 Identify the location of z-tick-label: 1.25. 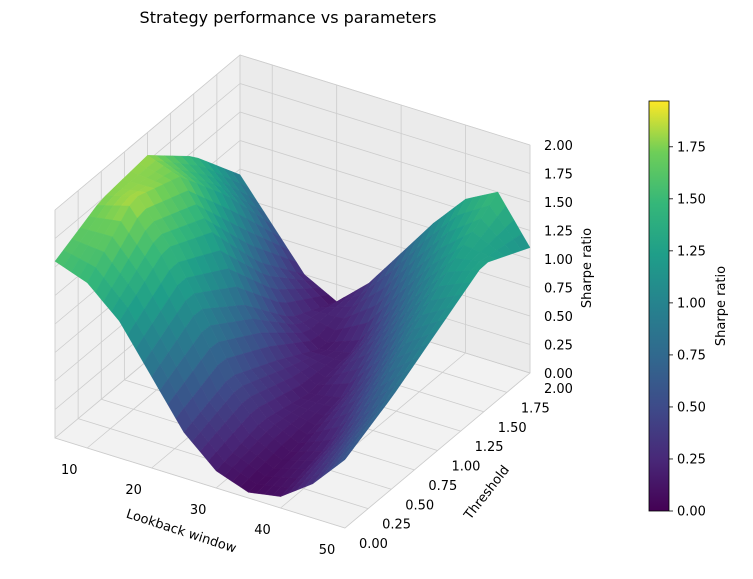
(558, 232).